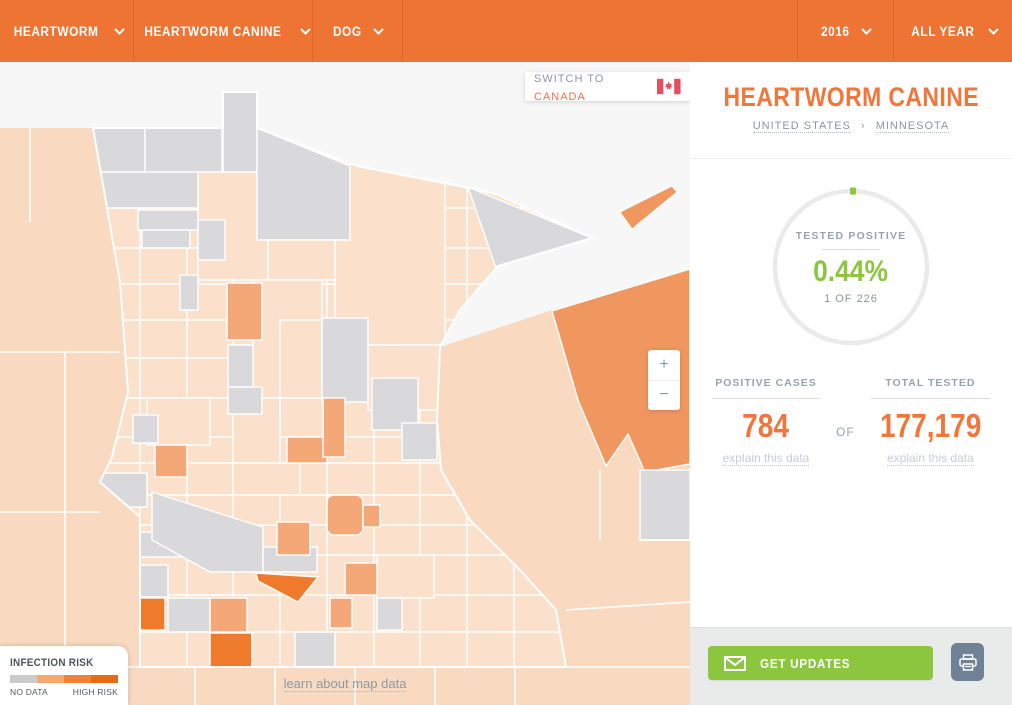 Image resolution: width=1012 pixels, height=705 pixels. Describe the element at coordinates (607, 87) in the screenshot. I see `switch-to-canada-button: SWITCH TO CANADA` at that location.